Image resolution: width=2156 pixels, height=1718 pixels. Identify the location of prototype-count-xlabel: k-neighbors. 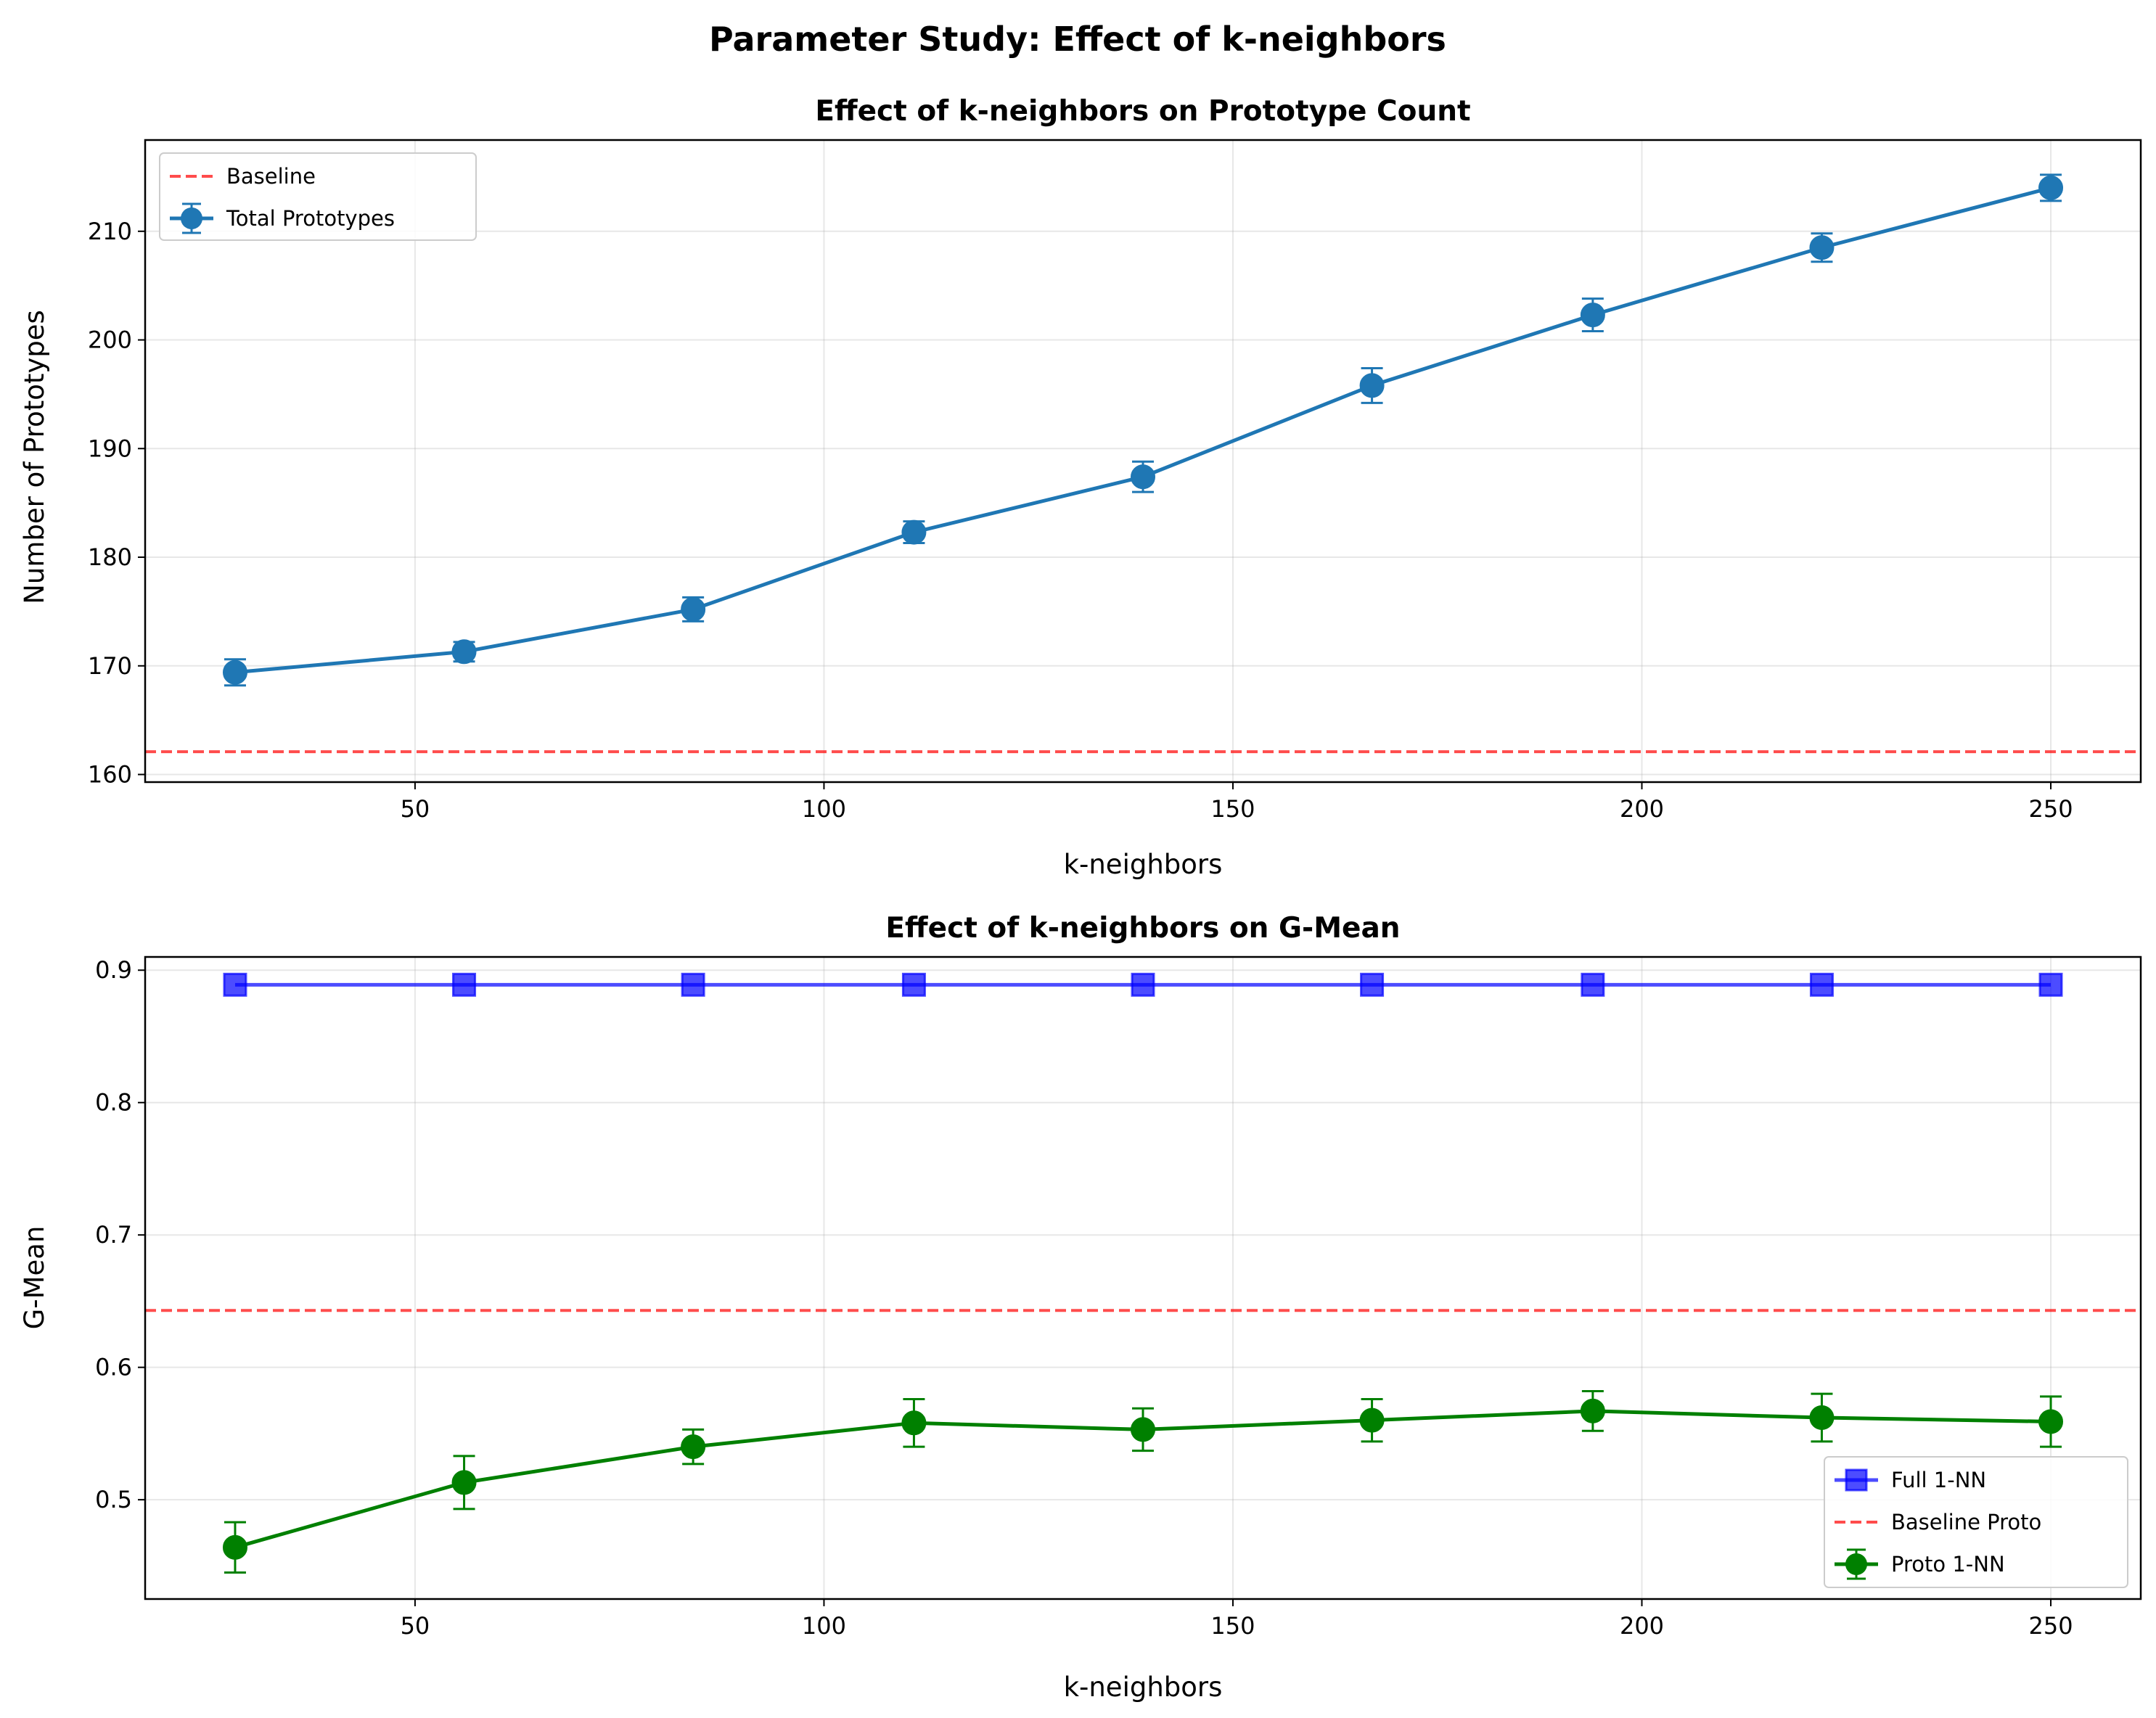
(1143, 864).